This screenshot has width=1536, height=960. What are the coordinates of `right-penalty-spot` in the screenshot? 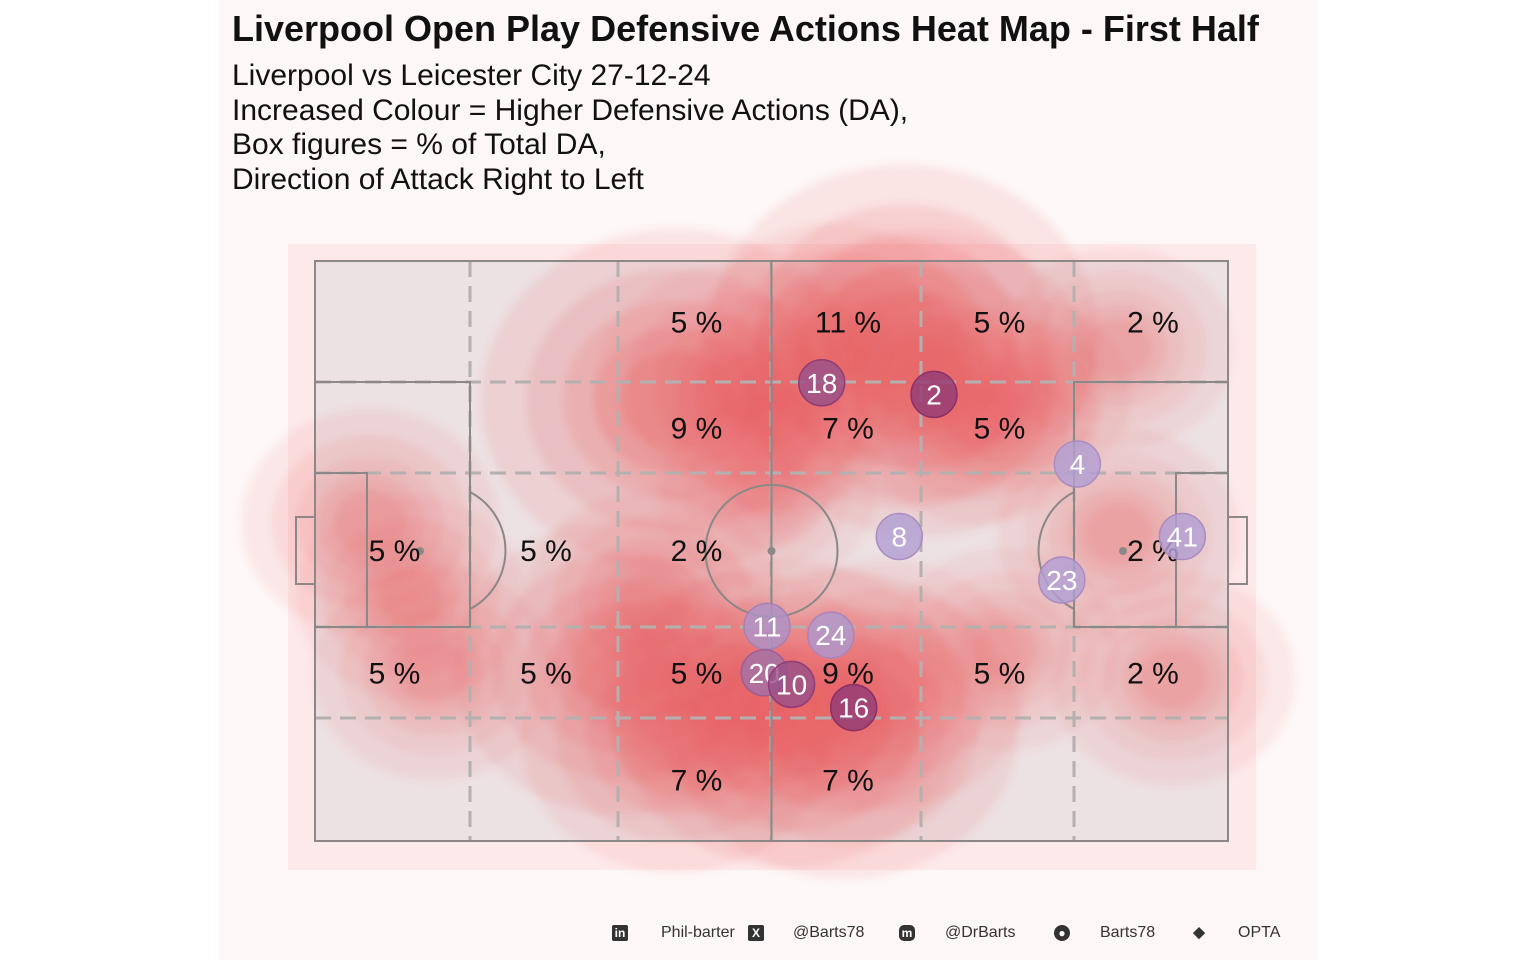 It's located at (1123, 551).